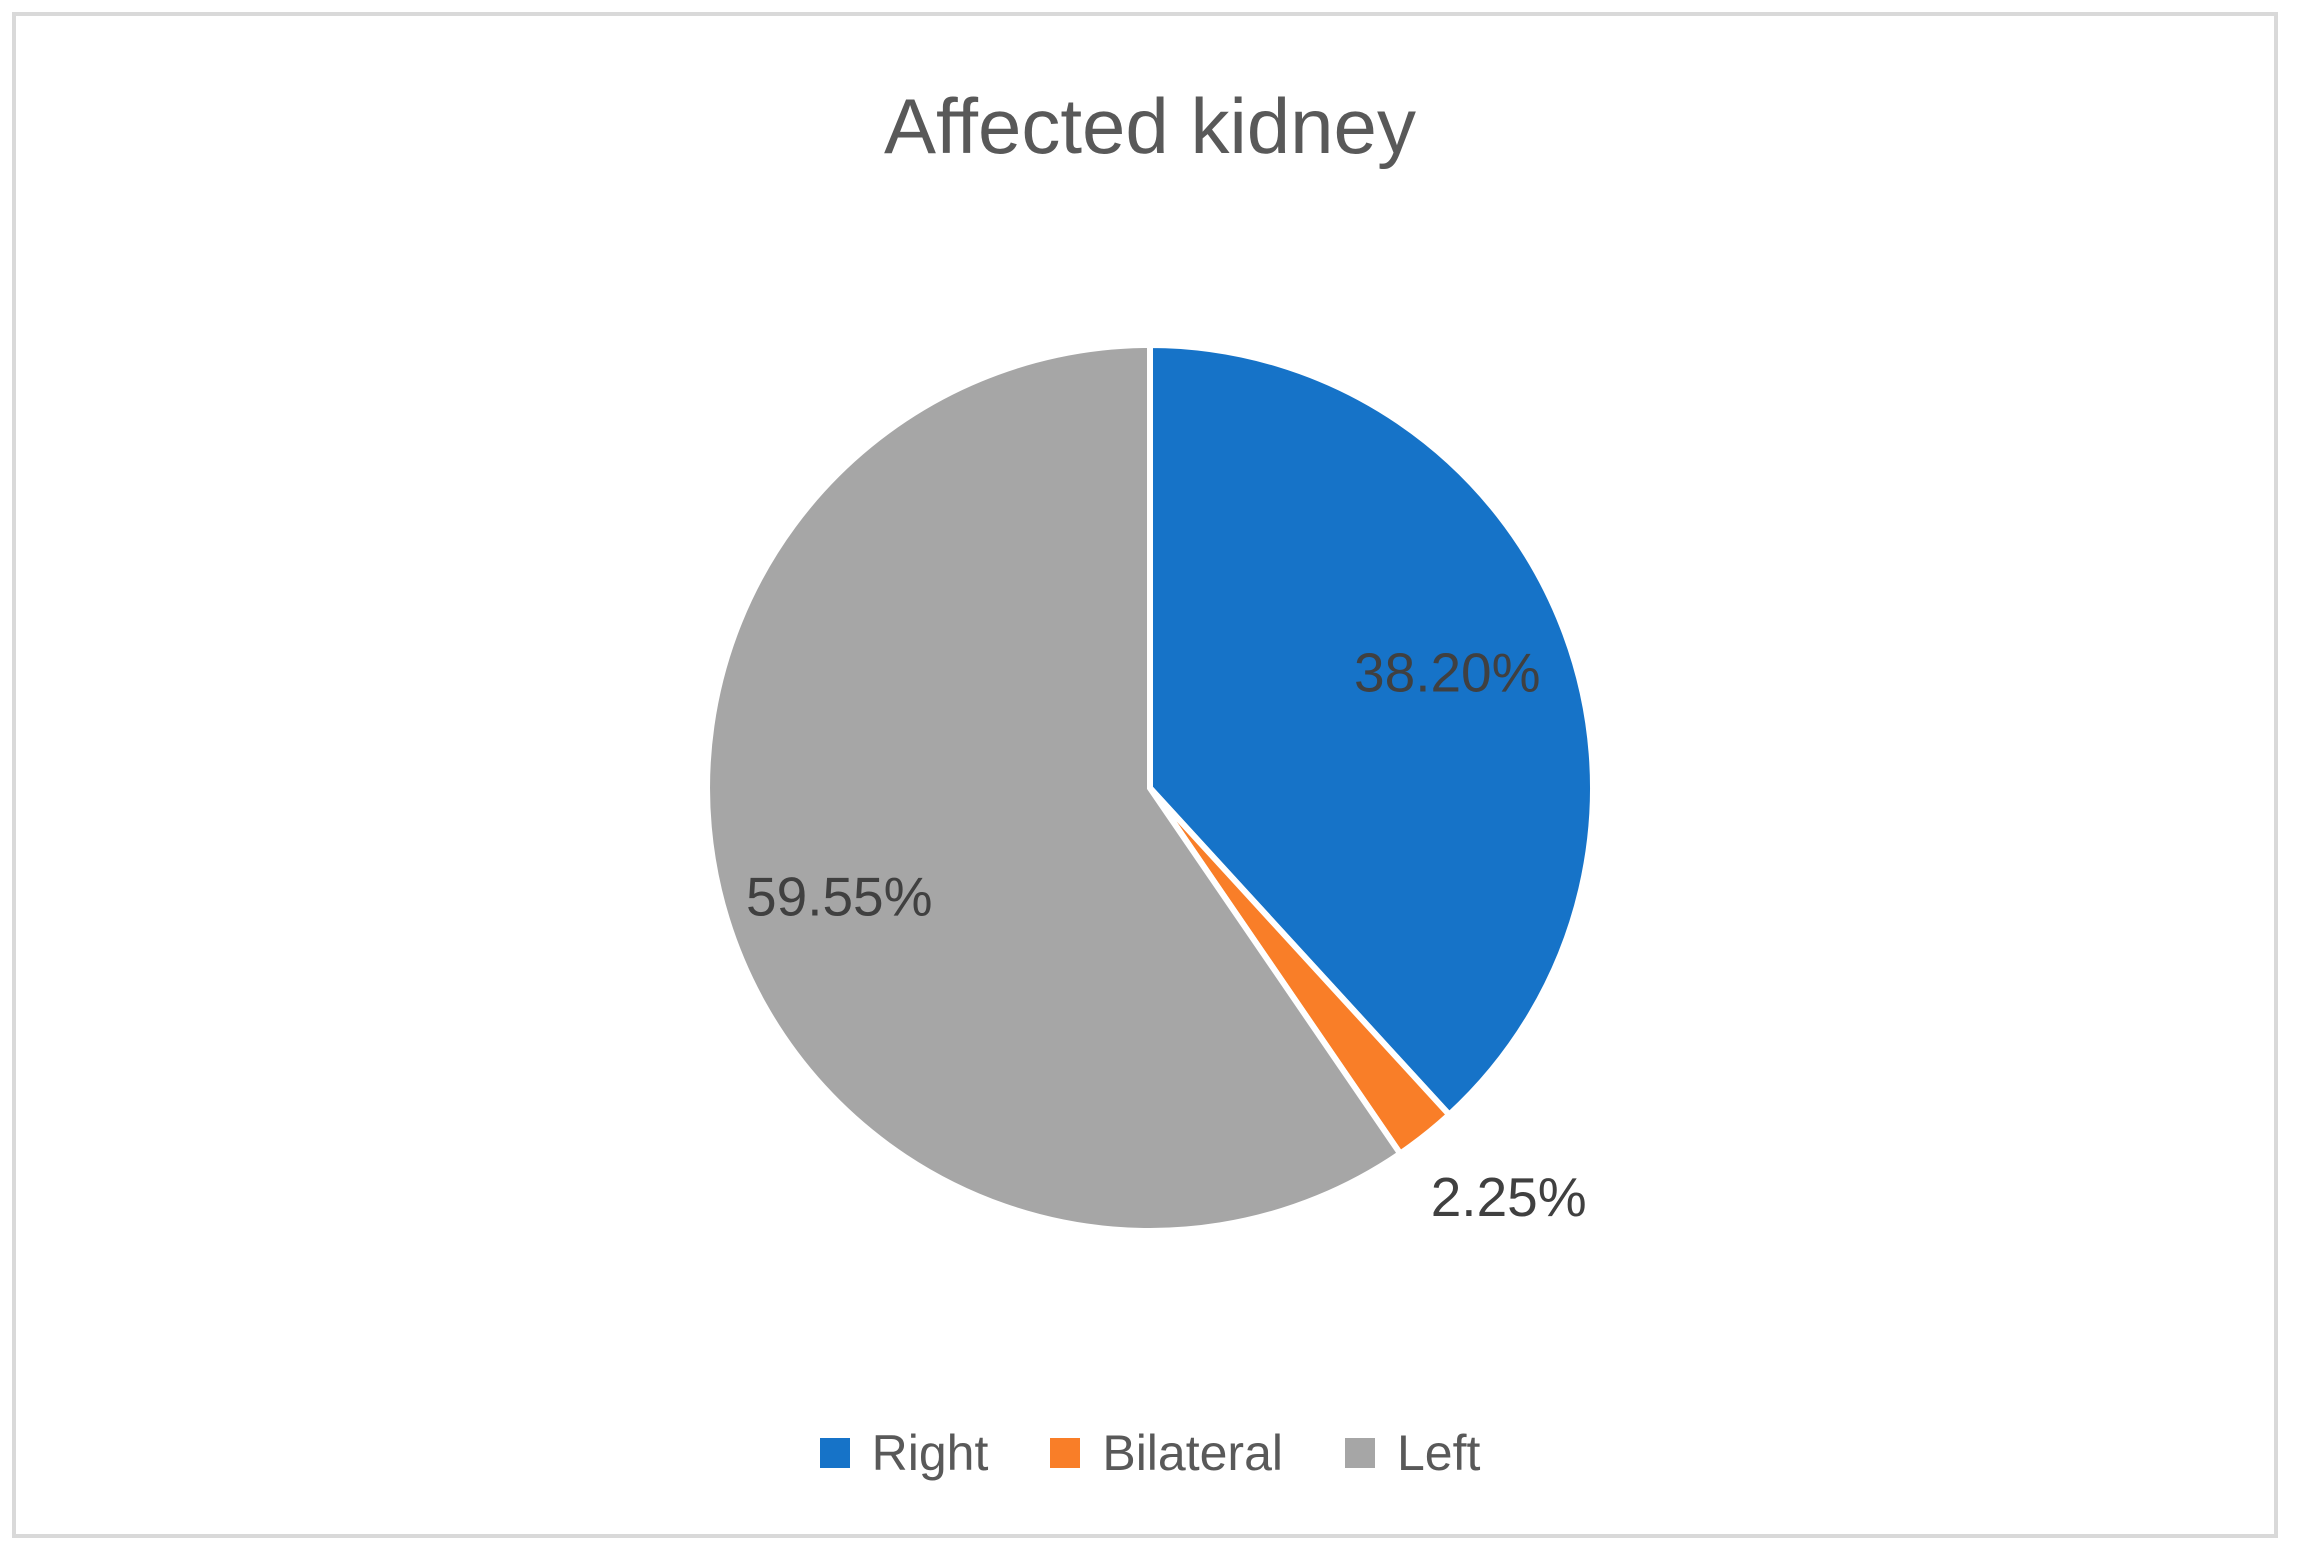  Describe the element at coordinates (1192, 1453) in the screenshot. I see `legend-label-bilateral: Bilateral` at that location.